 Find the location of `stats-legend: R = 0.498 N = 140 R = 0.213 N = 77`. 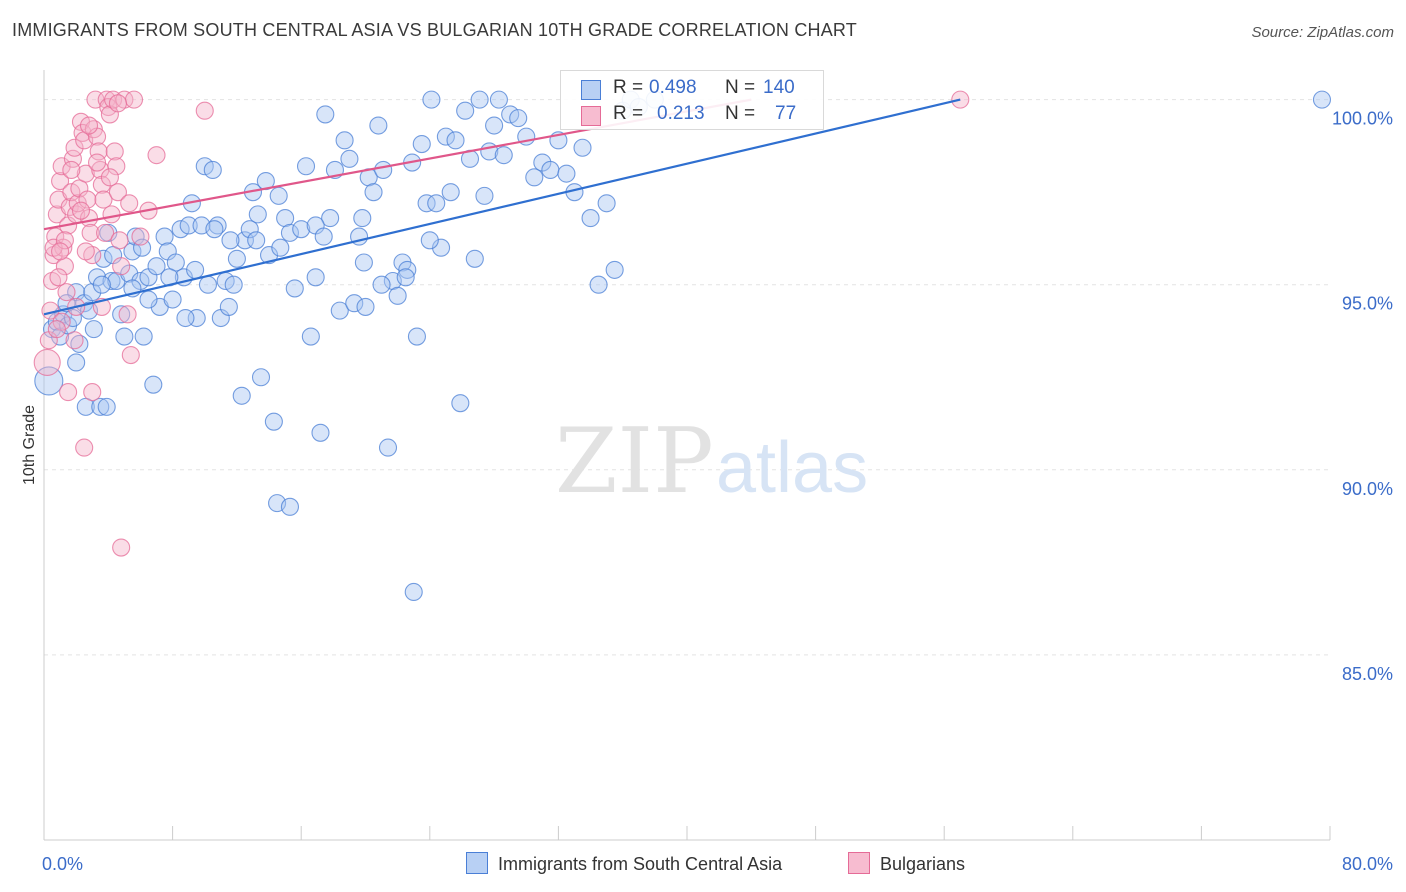

stats-legend: R = 0.498 N = 140 R = 0.213 N = 77 is located at coordinates (692, 100).